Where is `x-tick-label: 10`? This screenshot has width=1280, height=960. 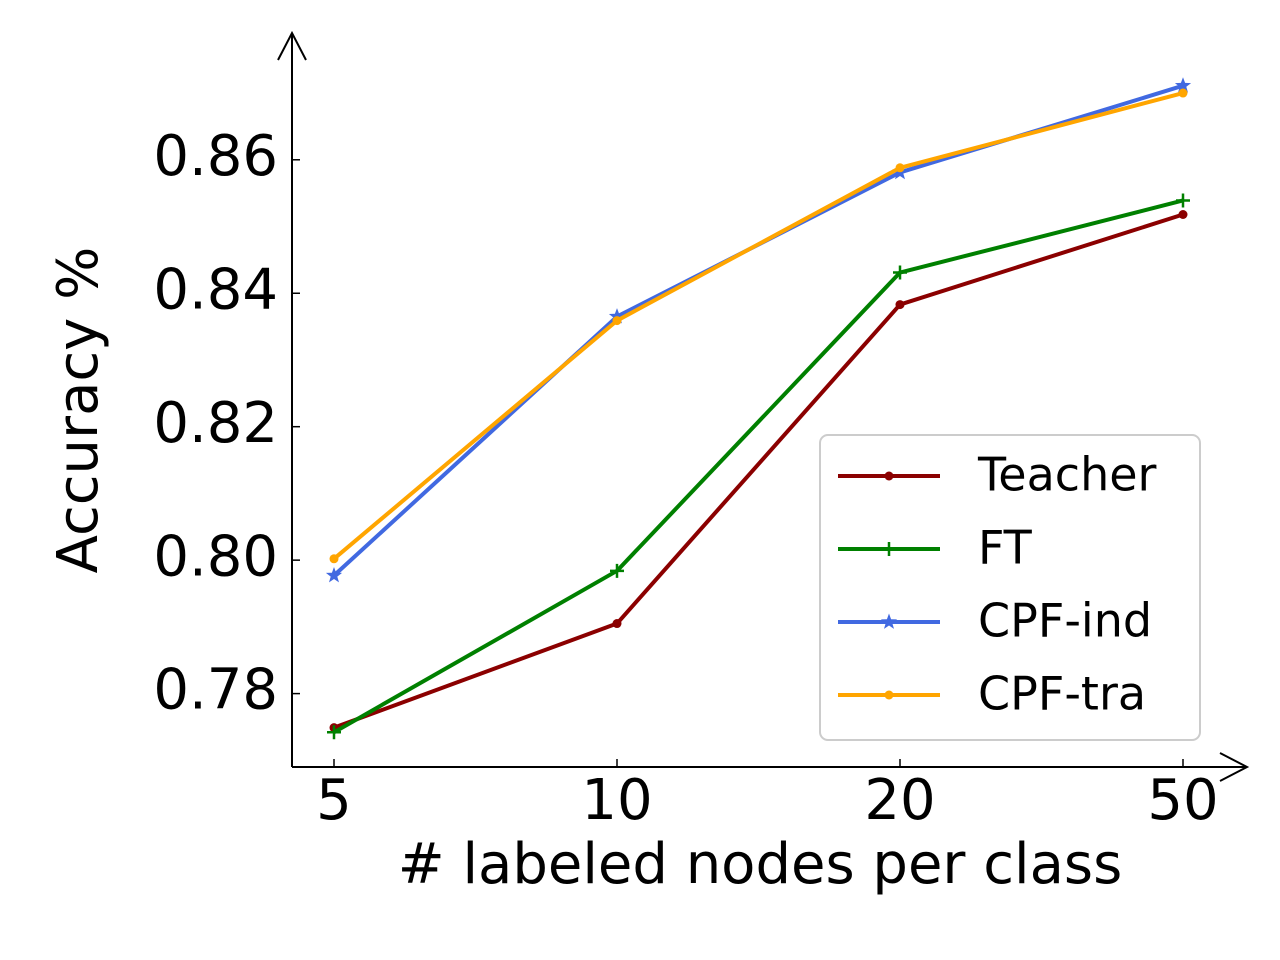 x-tick-label: 10 is located at coordinates (616, 800).